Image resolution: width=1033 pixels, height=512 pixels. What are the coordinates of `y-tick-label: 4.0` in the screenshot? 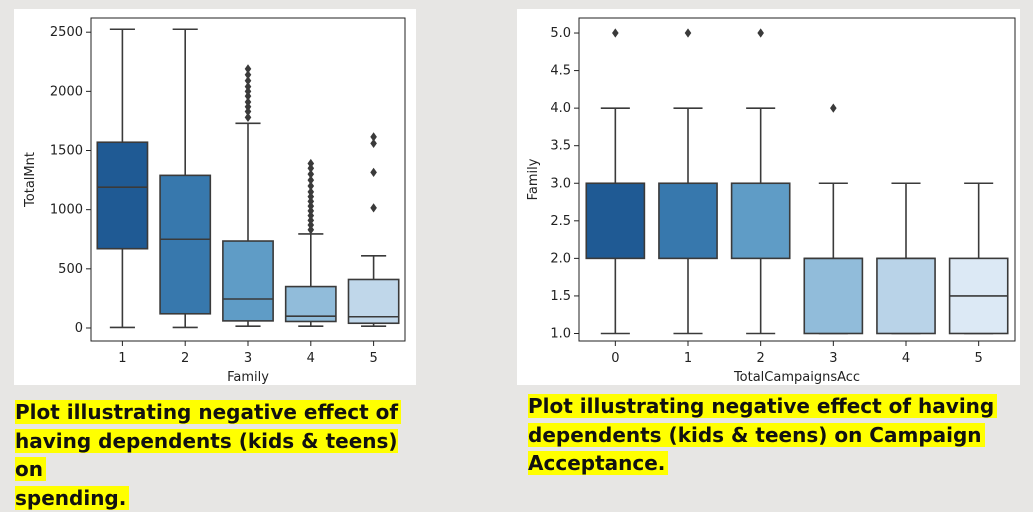 It's located at (560, 108).